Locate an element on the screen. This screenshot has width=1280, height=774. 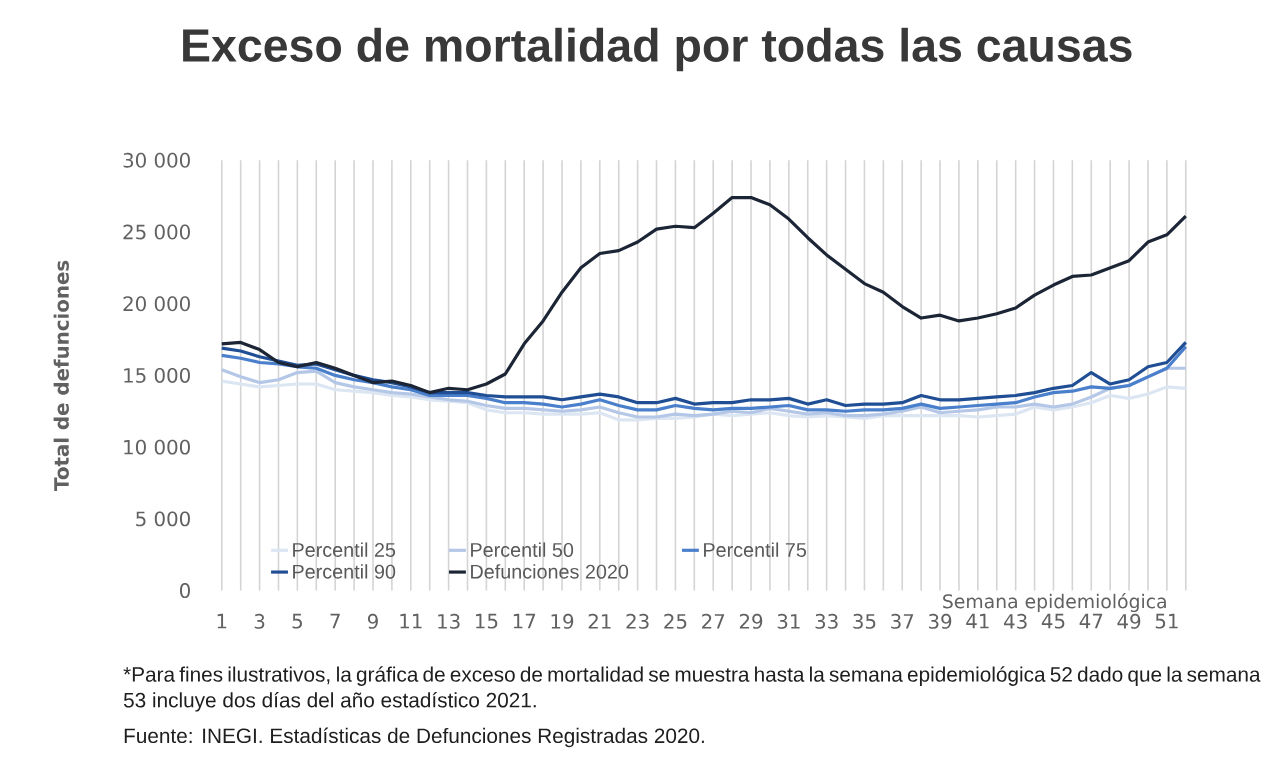
y-tick-label: 0 is located at coordinates (185, 591).